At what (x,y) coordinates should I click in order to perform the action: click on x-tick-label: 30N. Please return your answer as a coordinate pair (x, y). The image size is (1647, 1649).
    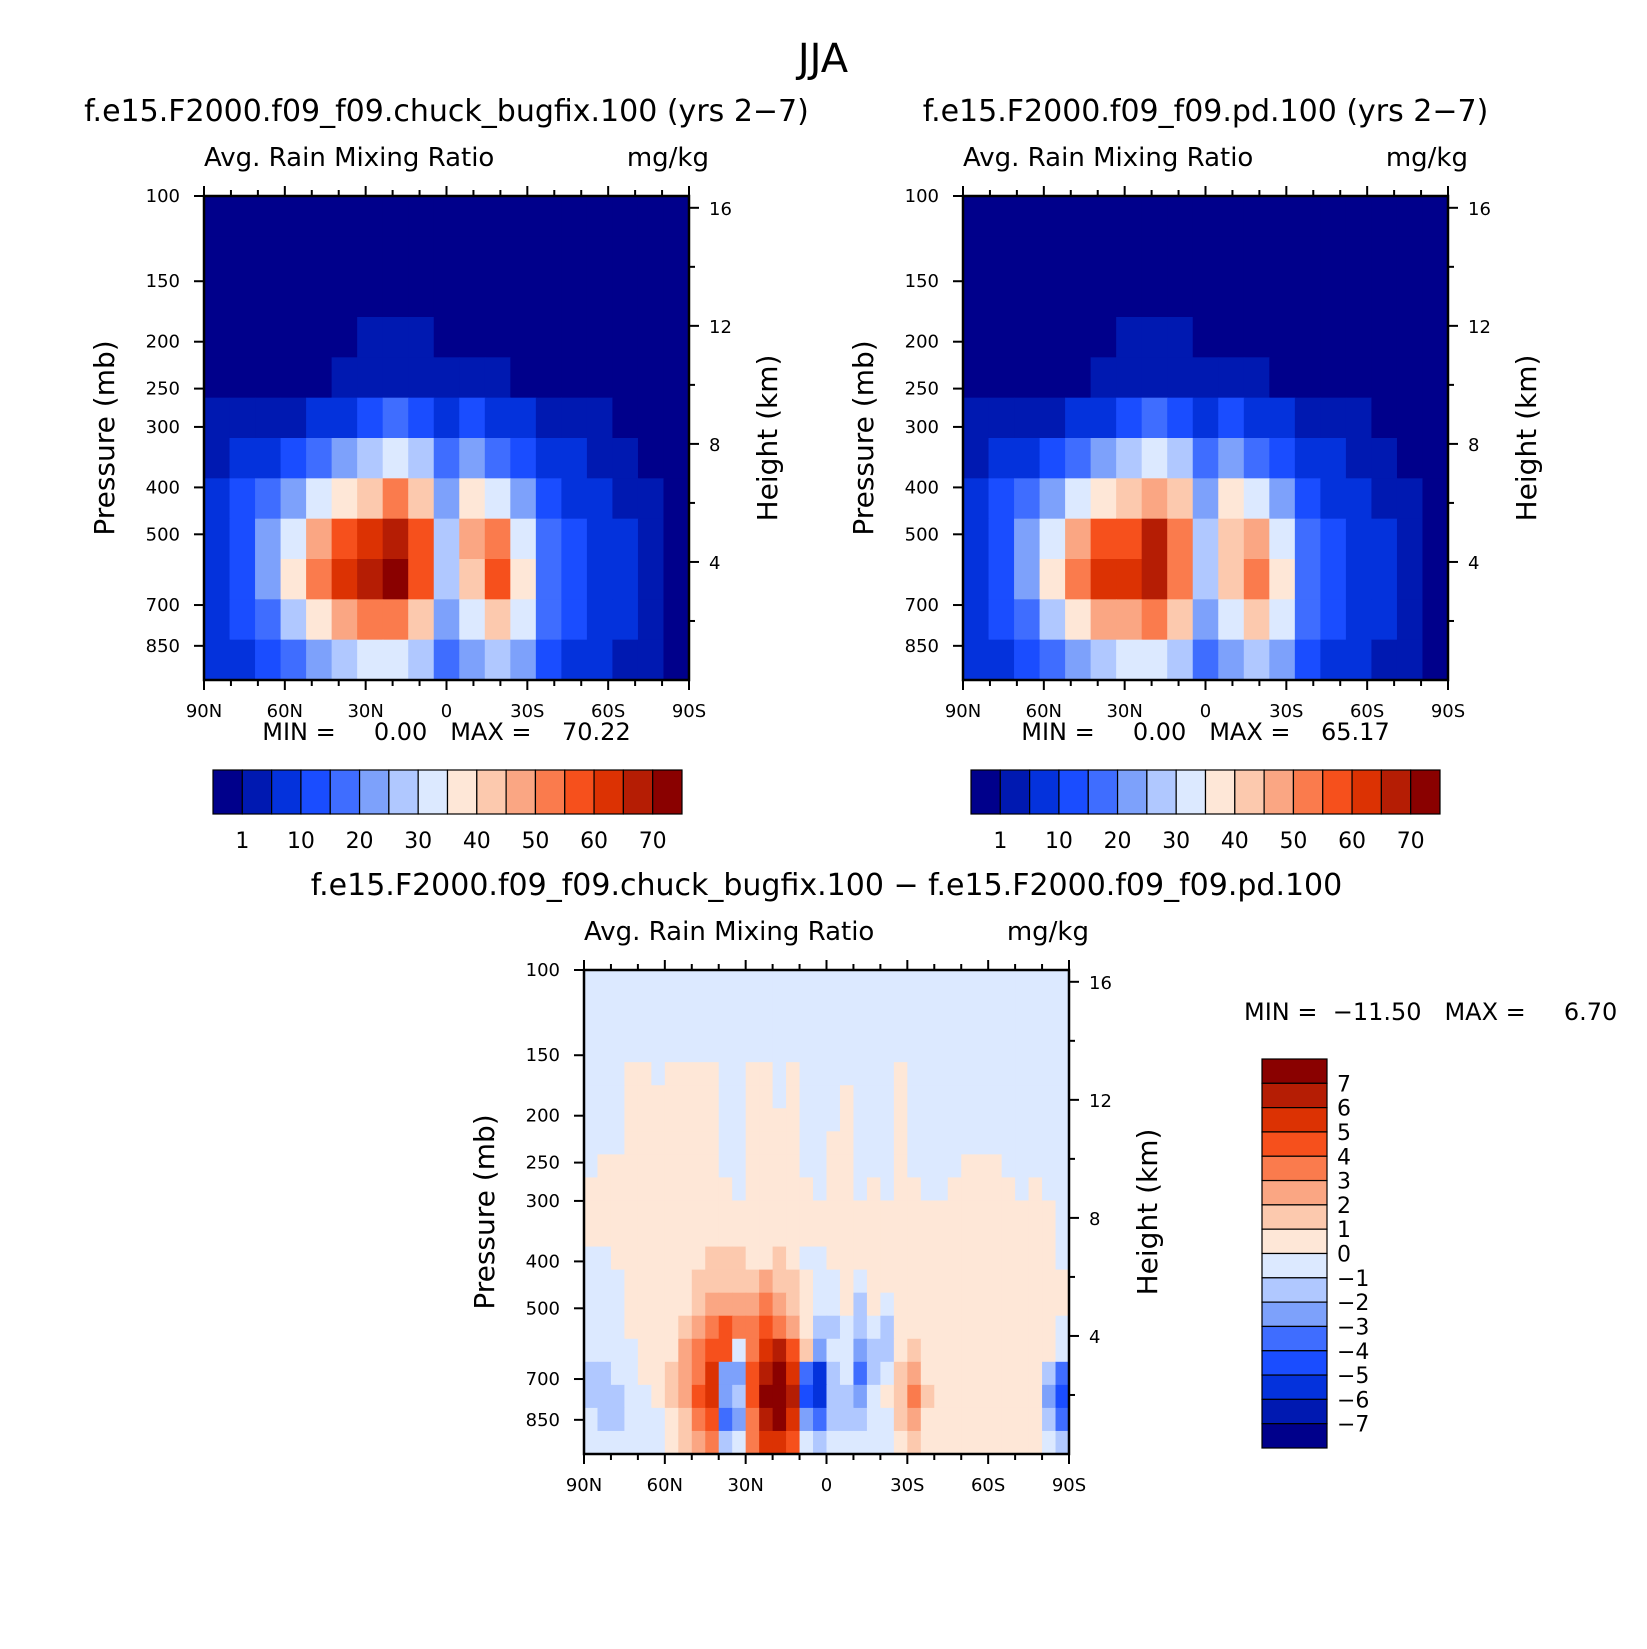
    Looking at the image, I should click on (365, 711).